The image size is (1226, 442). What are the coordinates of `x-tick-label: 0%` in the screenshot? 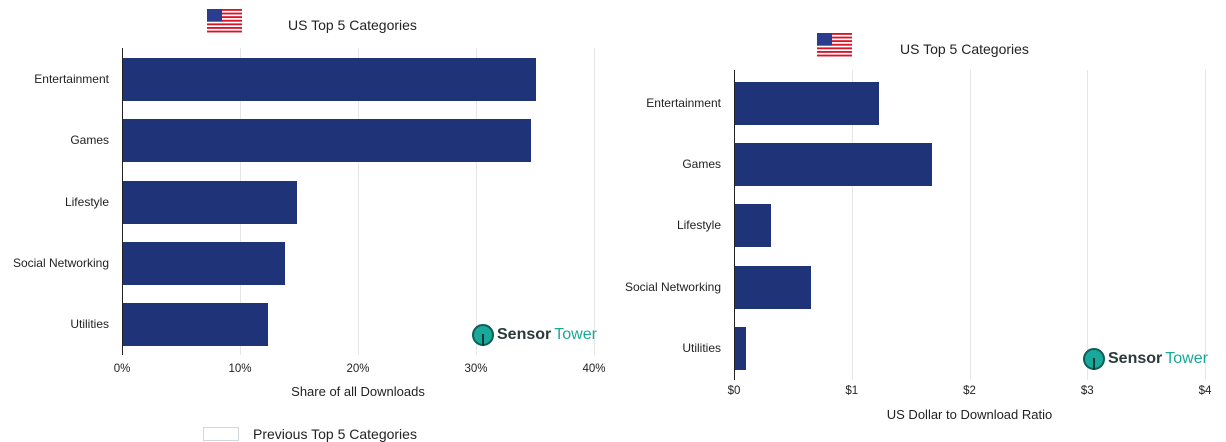 It's located at (122, 369).